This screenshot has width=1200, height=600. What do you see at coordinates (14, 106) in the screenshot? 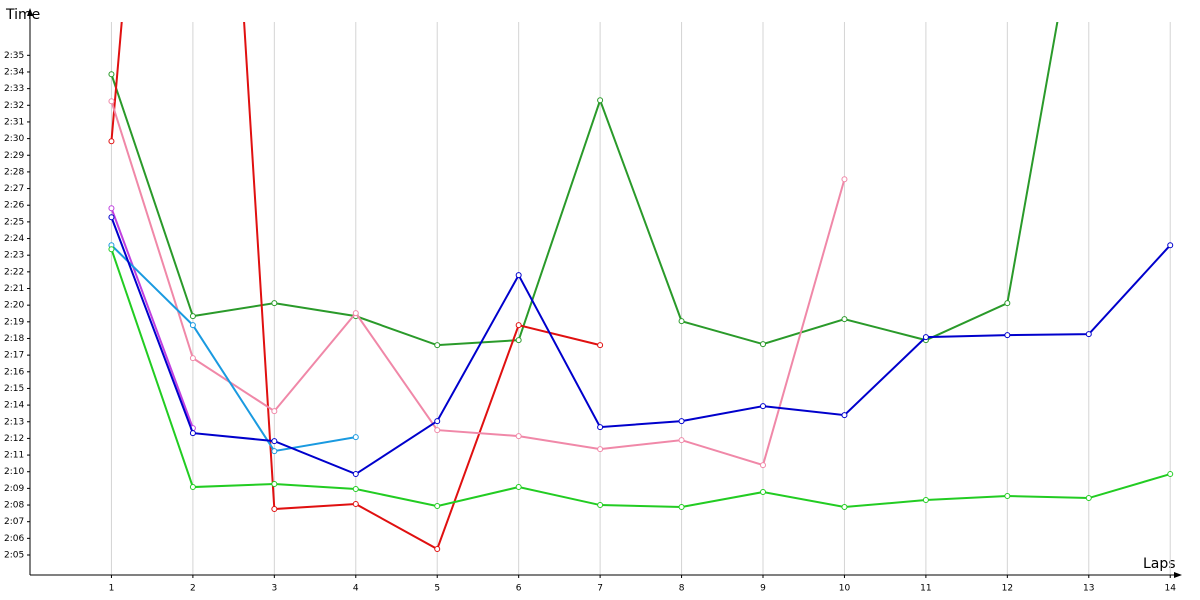
I see `y-tick-label: 2:32` at bounding box center [14, 106].